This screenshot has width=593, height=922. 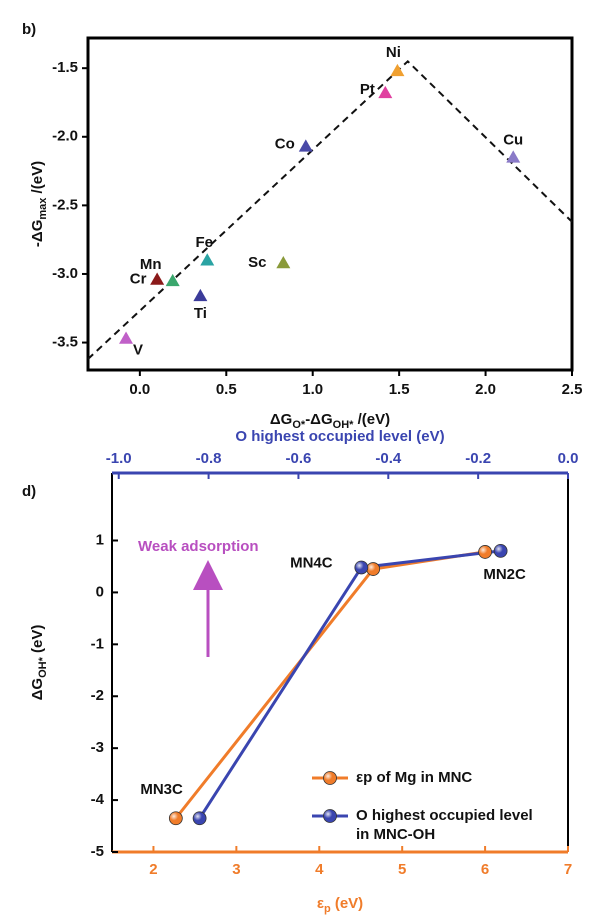 What do you see at coordinates (320, 903) in the screenshot?
I see `x-axis-label-part: ε` at bounding box center [320, 903].